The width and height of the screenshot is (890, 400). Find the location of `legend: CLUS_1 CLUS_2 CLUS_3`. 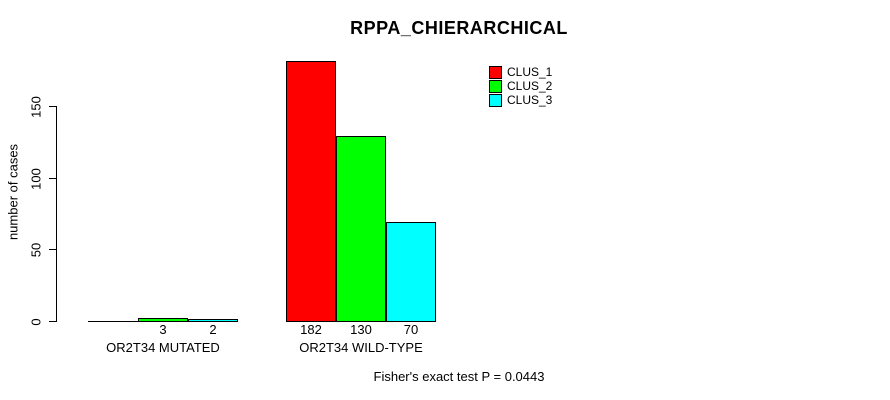

legend: CLUS_1 CLUS_2 CLUS_3 is located at coordinates (520, 86).